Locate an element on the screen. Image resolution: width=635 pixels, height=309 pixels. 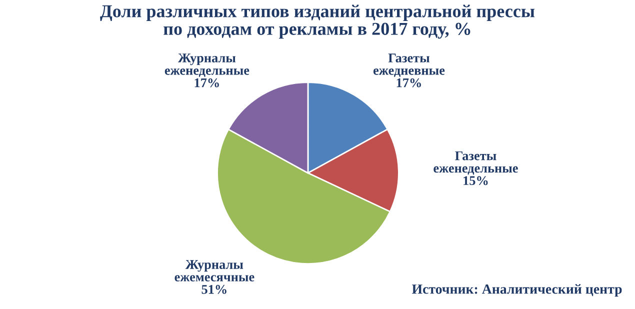
slice-label: Газеты ежедневные is located at coordinates (409, 65).